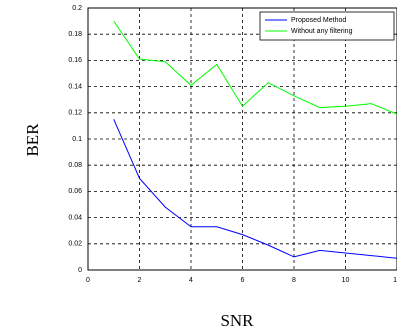 The width and height of the screenshot is (397, 333). What do you see at coordinates (75, 86) in the screenshot?
I see `y-tick-label: 0.14` at bounding box center [75, 86].